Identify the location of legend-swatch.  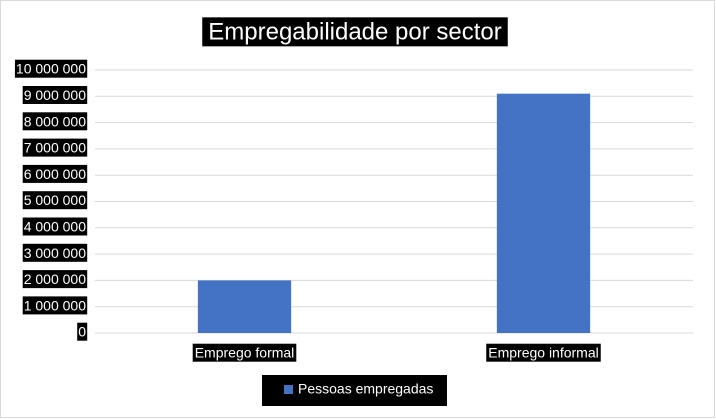
(288, 389).